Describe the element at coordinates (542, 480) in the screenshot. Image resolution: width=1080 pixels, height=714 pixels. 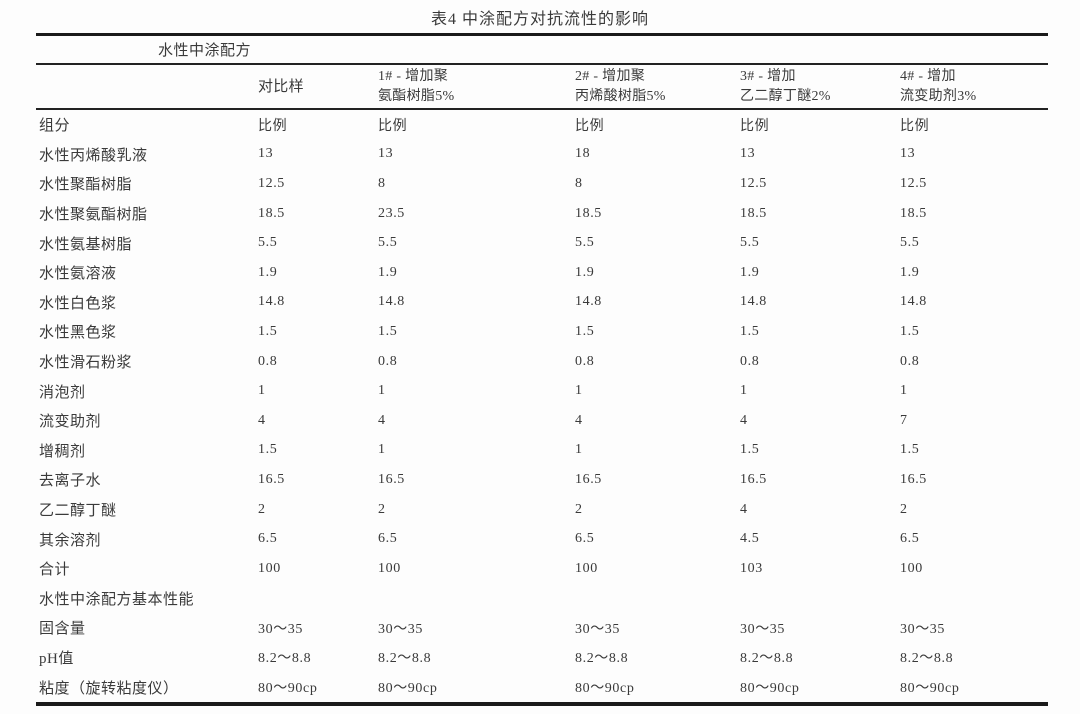
I see `table-row: 去离子水 16.5 16.5 16.5 16.5 16.5` at that location.